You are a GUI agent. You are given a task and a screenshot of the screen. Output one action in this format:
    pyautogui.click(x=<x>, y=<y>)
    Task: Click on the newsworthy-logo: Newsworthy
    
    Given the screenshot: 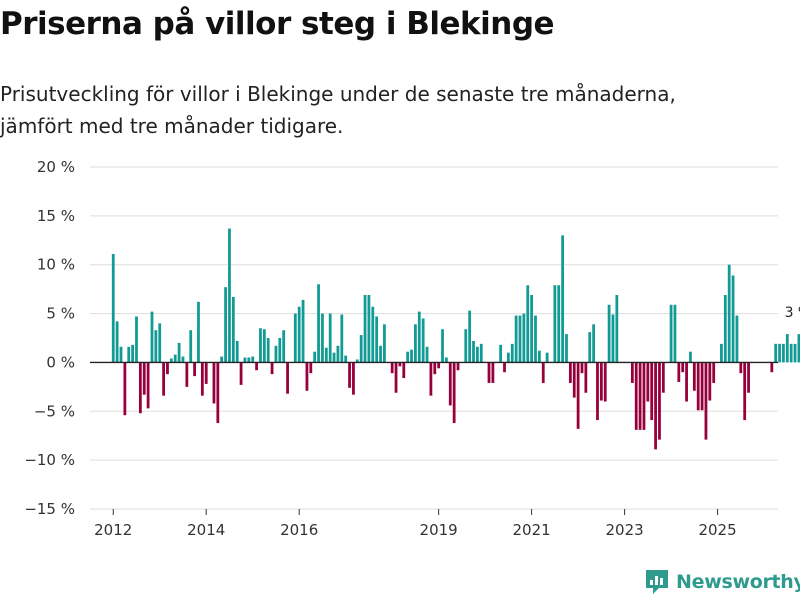 What is the action you would take?
    pyautogui.click(x=722, y=582)
    